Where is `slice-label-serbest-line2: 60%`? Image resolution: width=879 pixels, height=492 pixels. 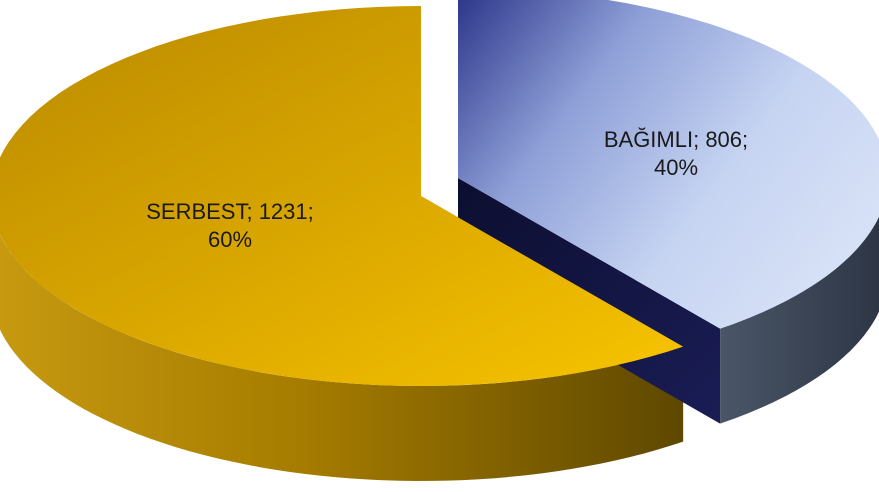 slice-label-serbest-line2: 60% is located at coordinates (230, 239).